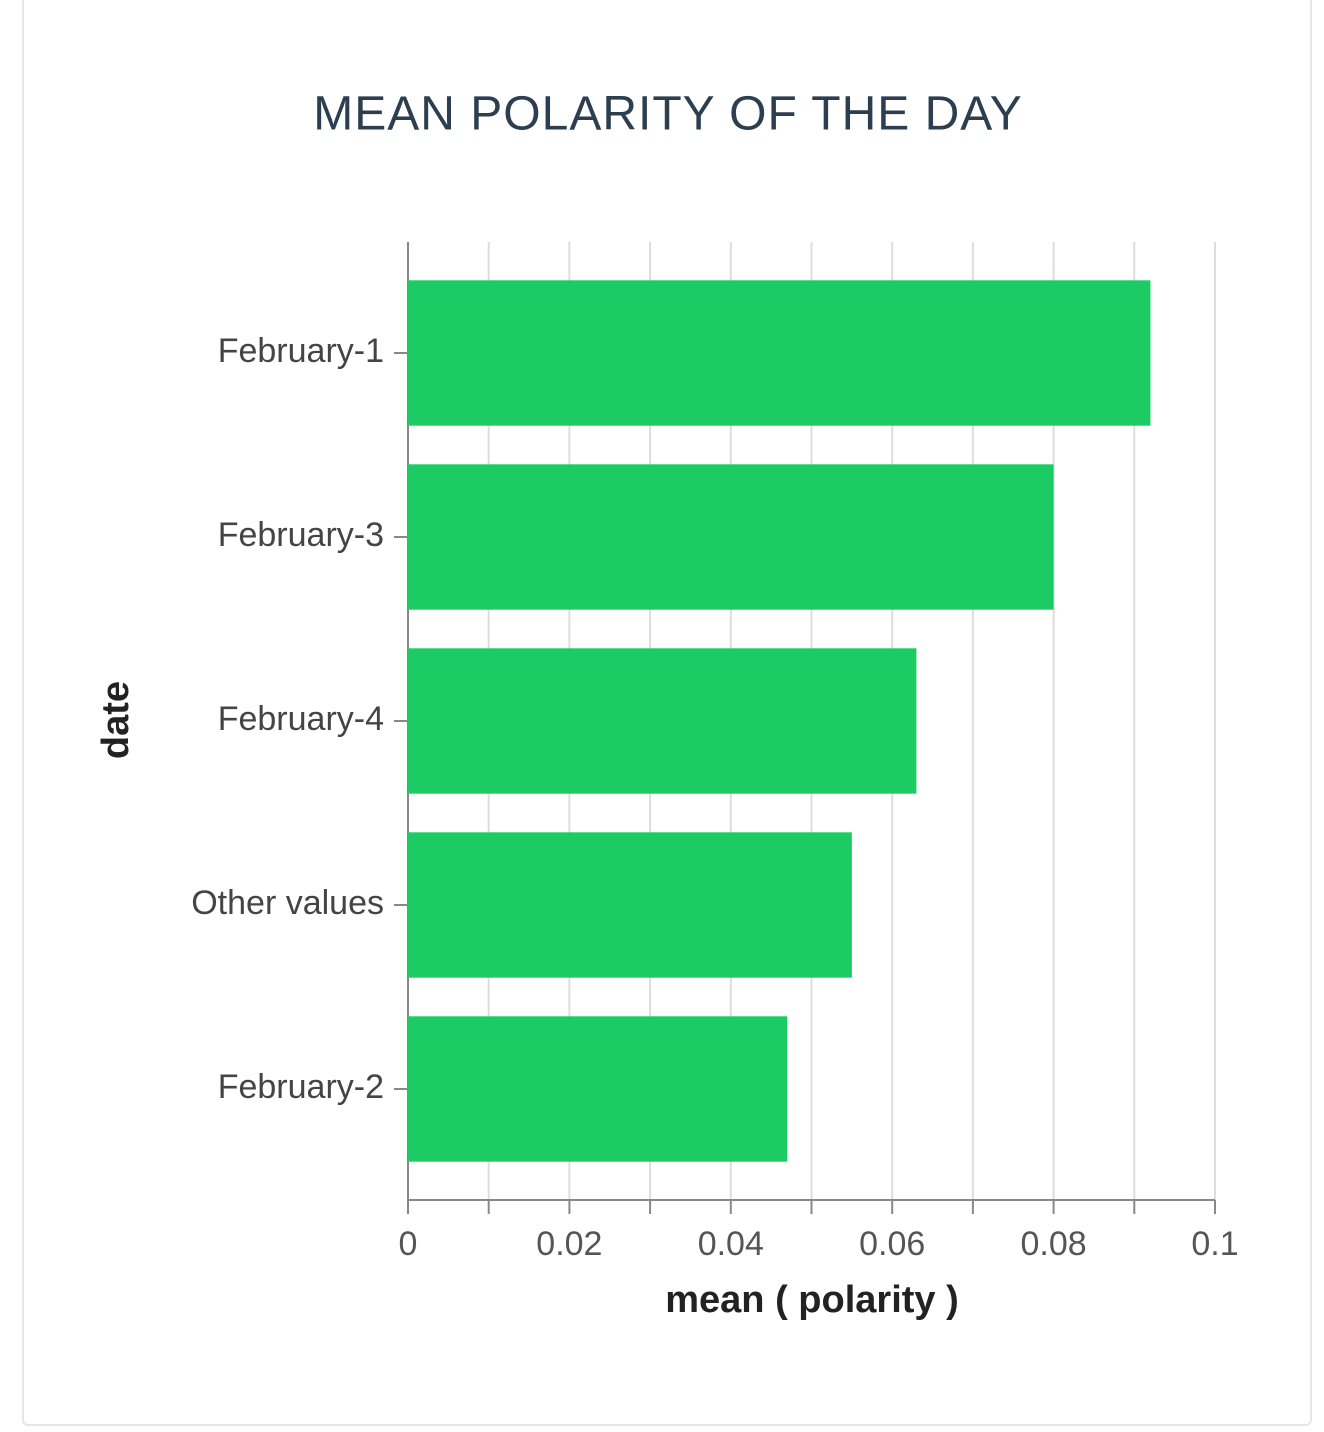 The image size is (1324, 1432). I want to click on x-tick-label: 0.06, so click(892, 1244).